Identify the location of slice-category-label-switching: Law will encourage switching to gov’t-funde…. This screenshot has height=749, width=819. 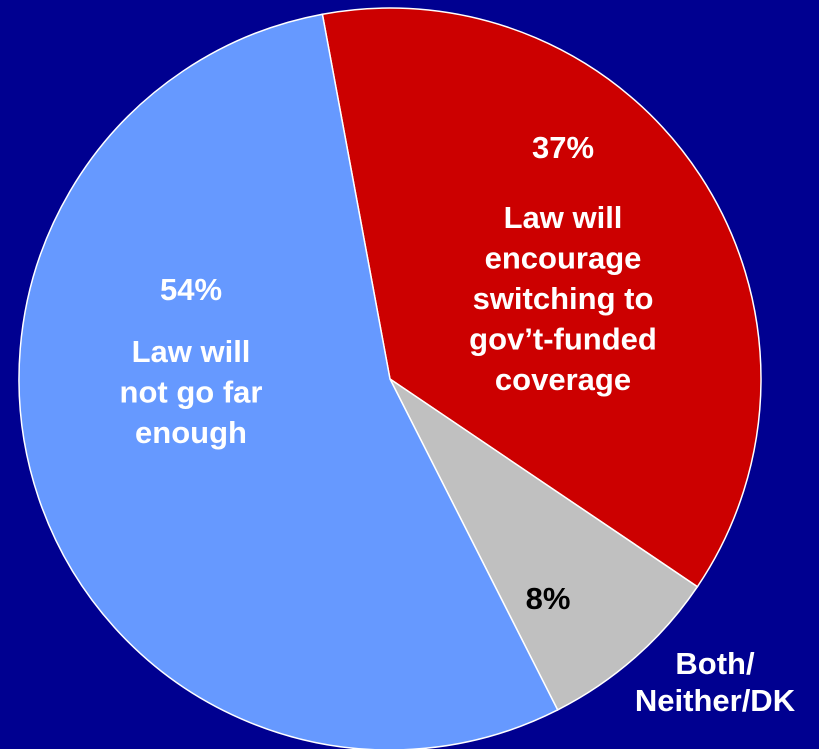
(563, 298).